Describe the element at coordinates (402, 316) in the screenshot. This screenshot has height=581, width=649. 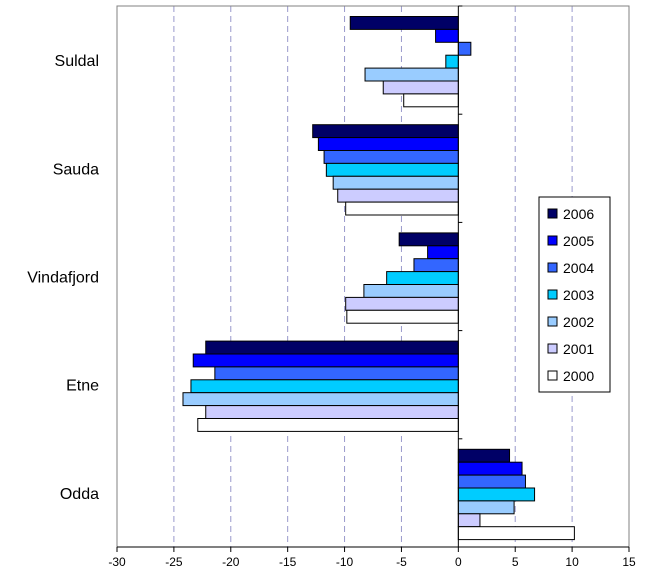
I see `bar-vindafjord-2000` at that location.